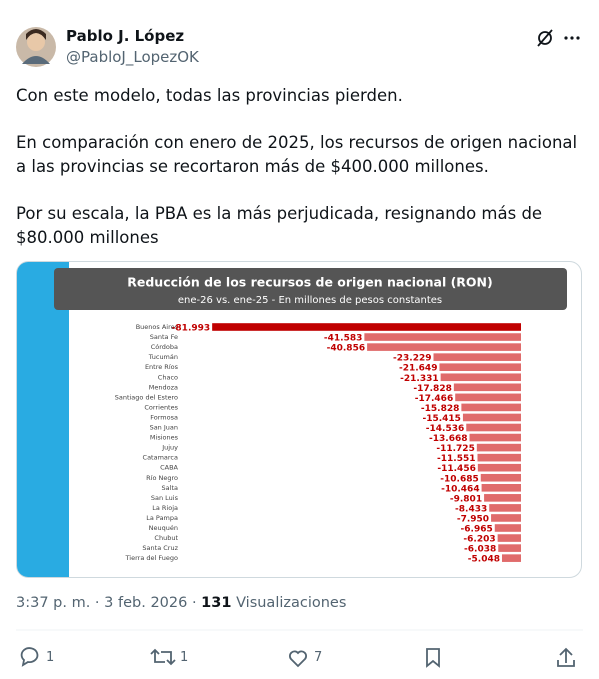 The image size is (599, 679). I want to click on side-stripe, so click(43, 419).